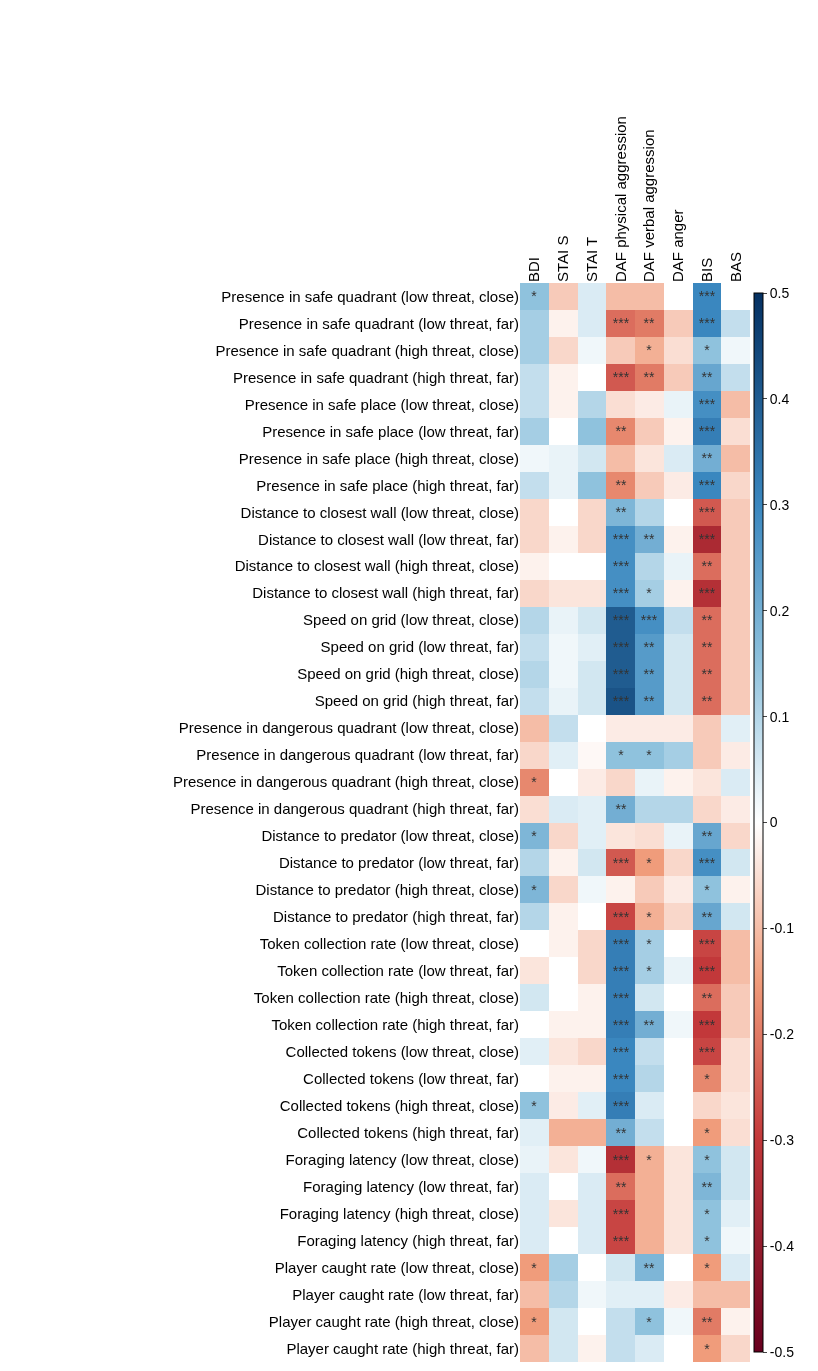 The width and height of the screenshot is (818, 1371). Describe the element at coordinates (379, 512) in the screenshot. I see `y-tick-label: Distance to closest wall (low threat, close)` at that location.